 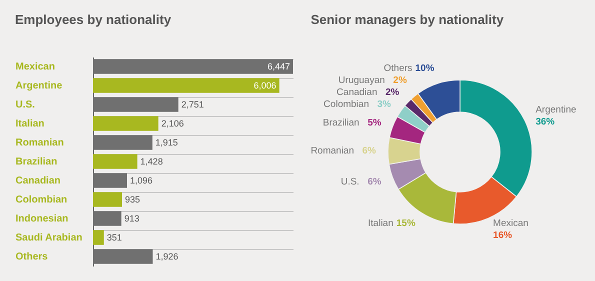 What do you see at coordinates (278, 67) in the screenshot?
I see `data-label: 6,447` at bounding box center [278, 67].